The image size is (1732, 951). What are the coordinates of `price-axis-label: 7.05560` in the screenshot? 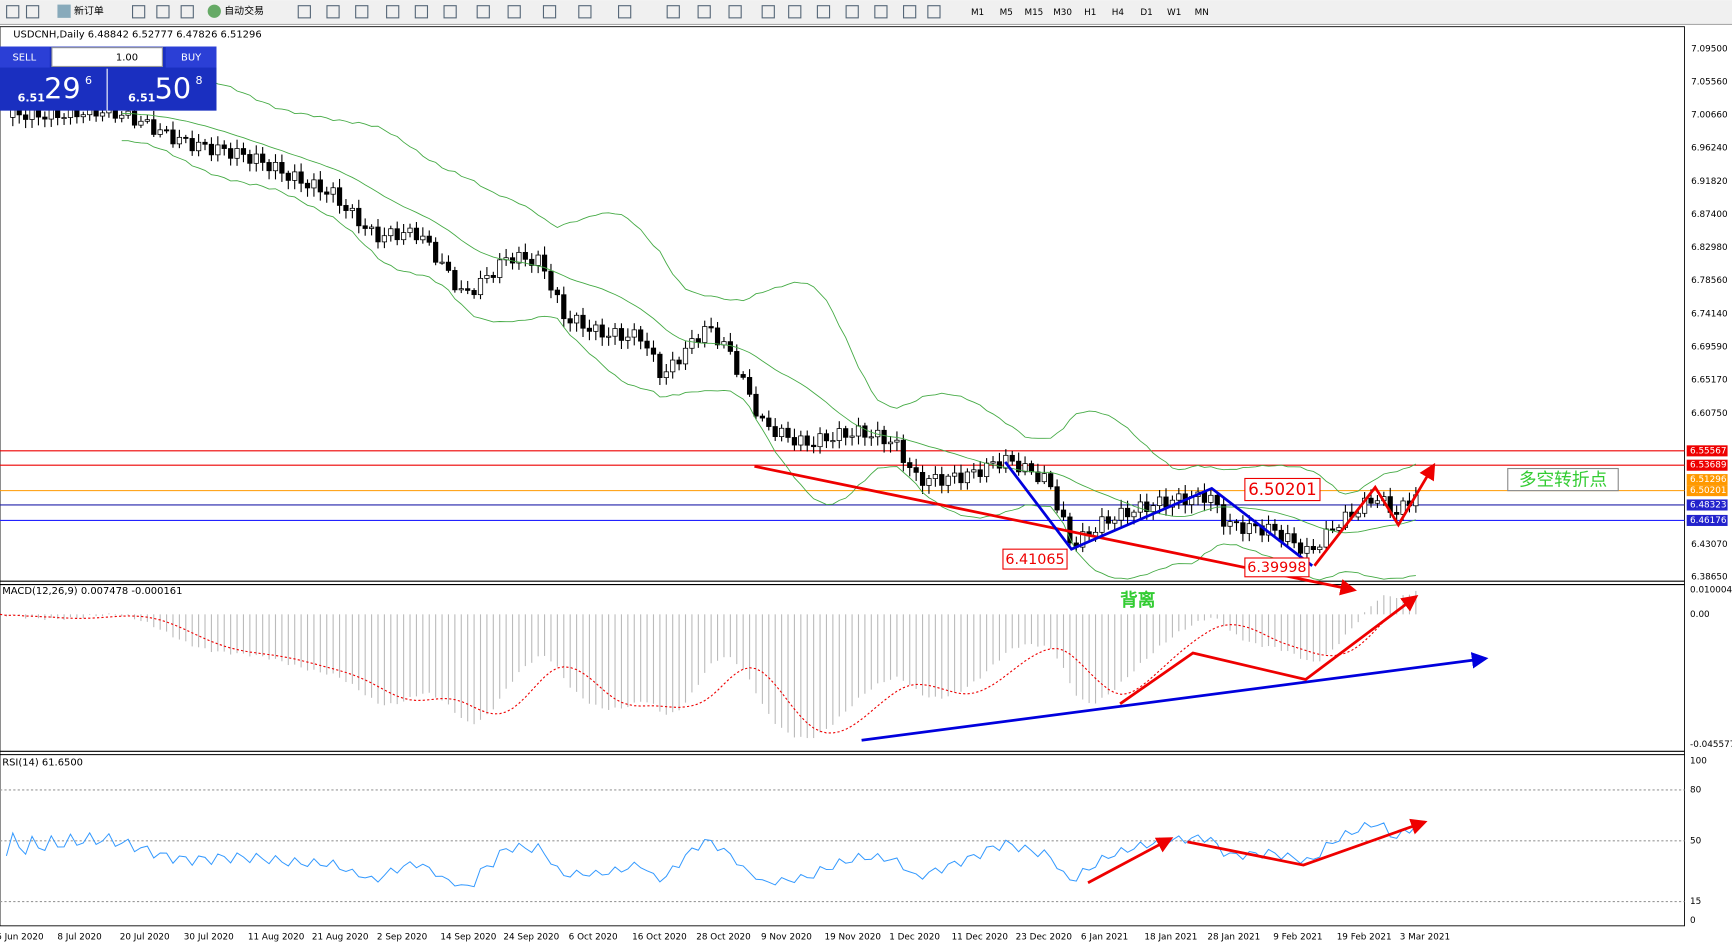 It's located at (1709, 82).